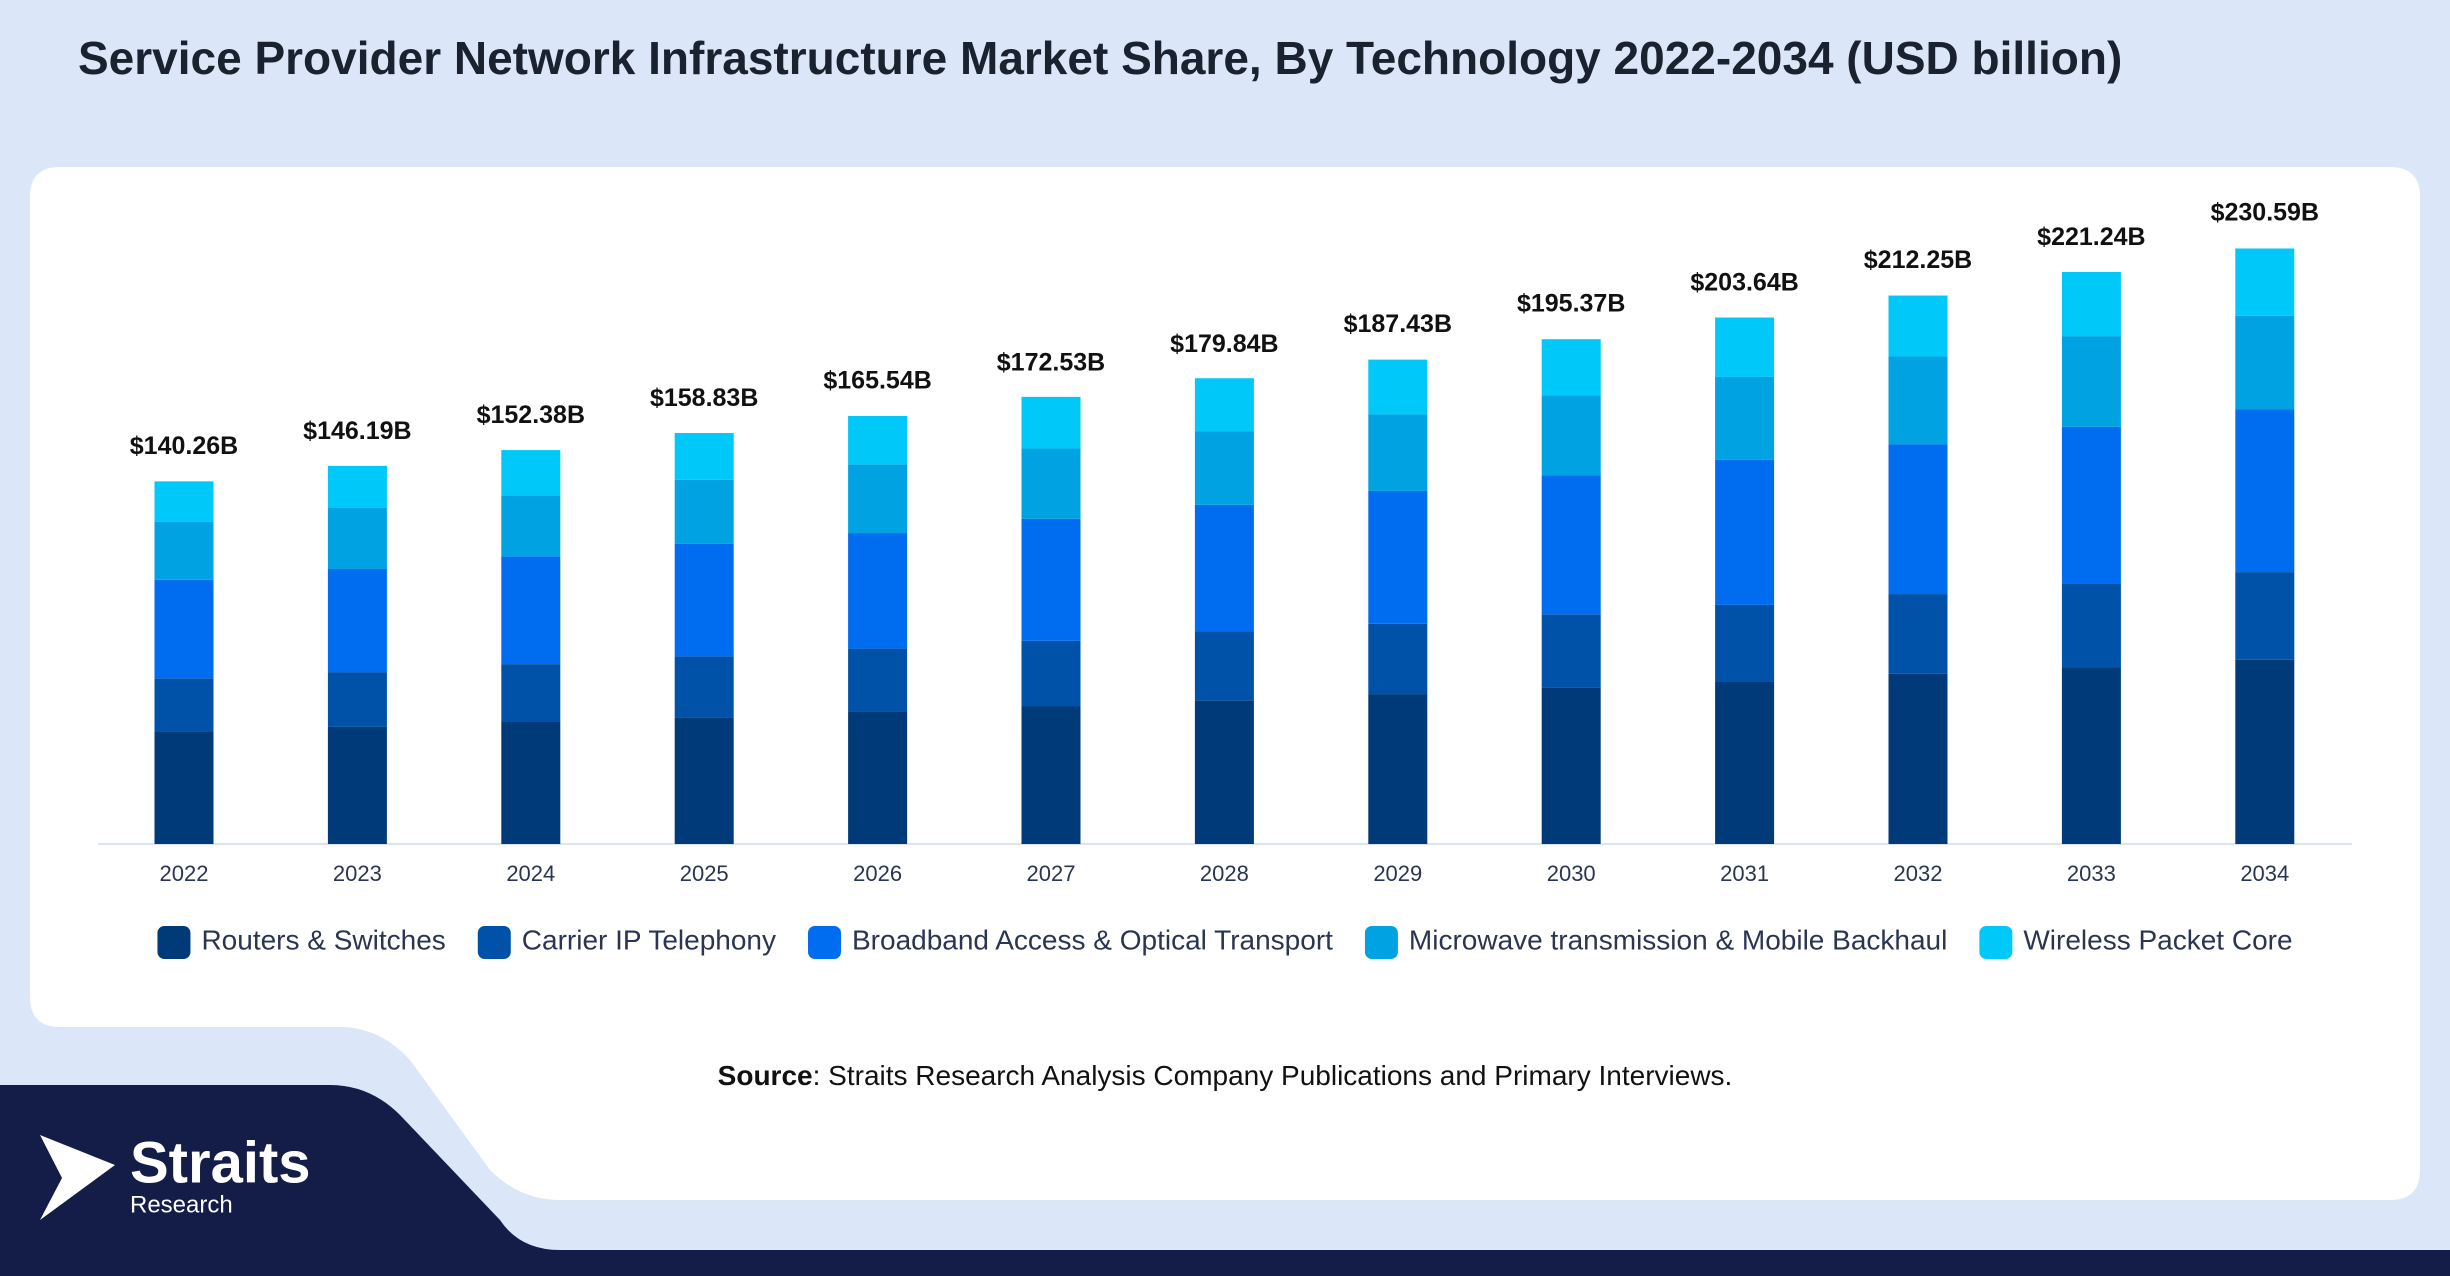 This screenshot has width=2450, height=1276. What do you see at coordinates (2091, 873) in the screenshot?
I see `x-tick-label: 2033` at bounding box center [2091, 873].